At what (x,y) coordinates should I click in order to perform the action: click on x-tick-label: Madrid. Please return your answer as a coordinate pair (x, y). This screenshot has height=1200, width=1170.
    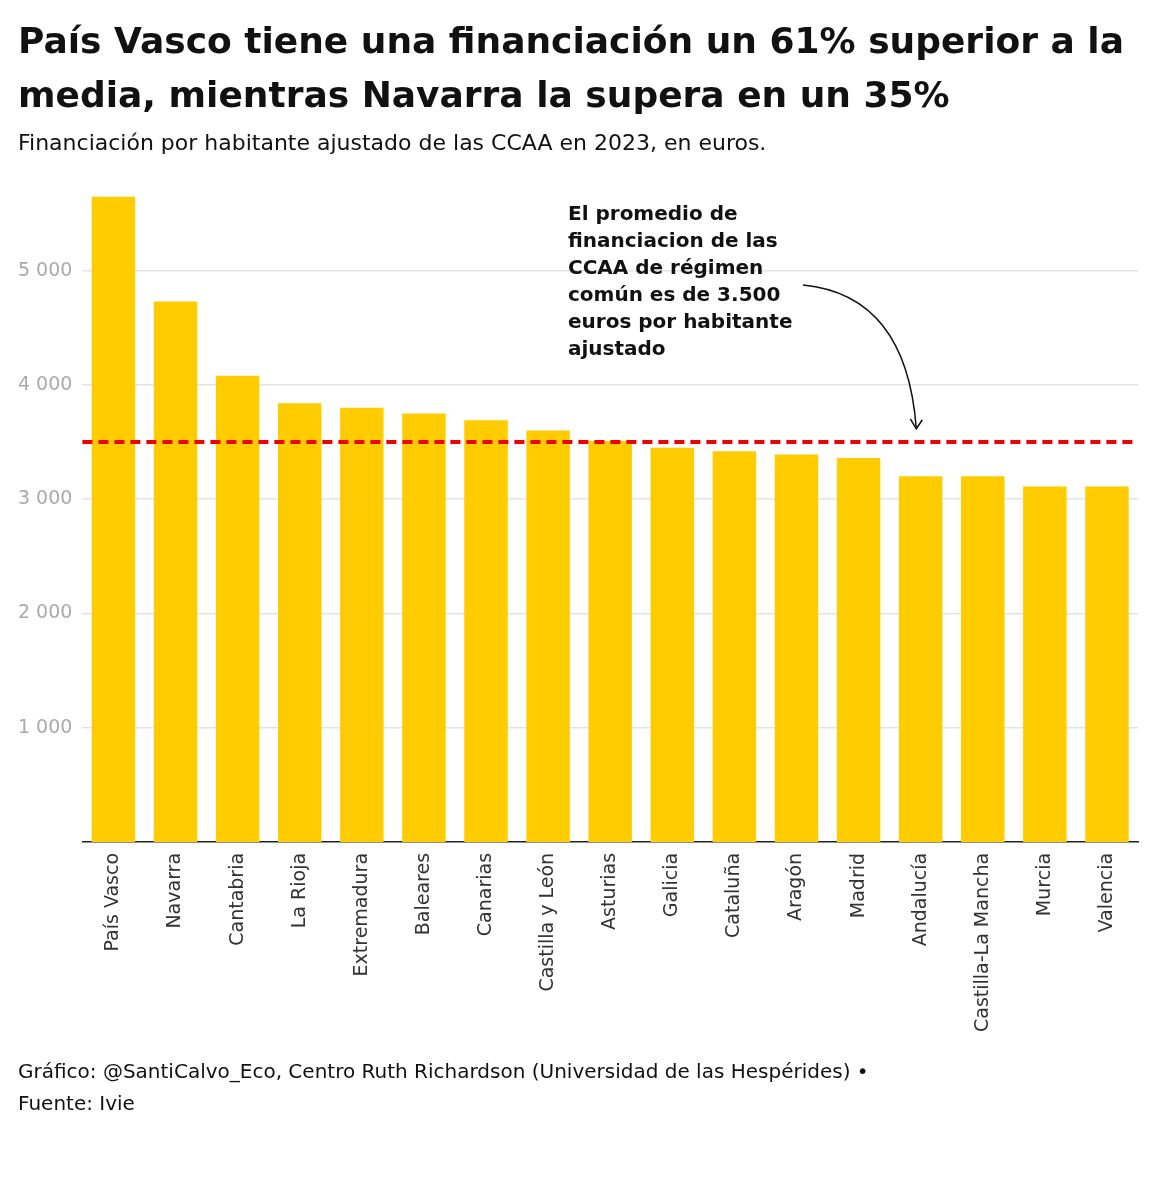
    Looking at the image, I should click on (856, 885).